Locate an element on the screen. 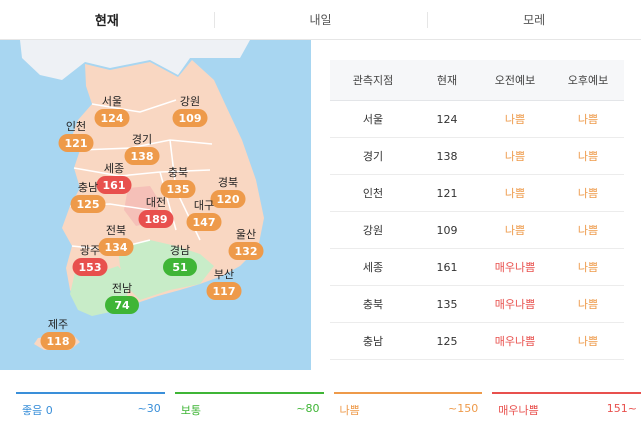 The height and width of the screenshot is (432, 641). legend-label: 매우나쁨 is located at coordinates (518, 410).